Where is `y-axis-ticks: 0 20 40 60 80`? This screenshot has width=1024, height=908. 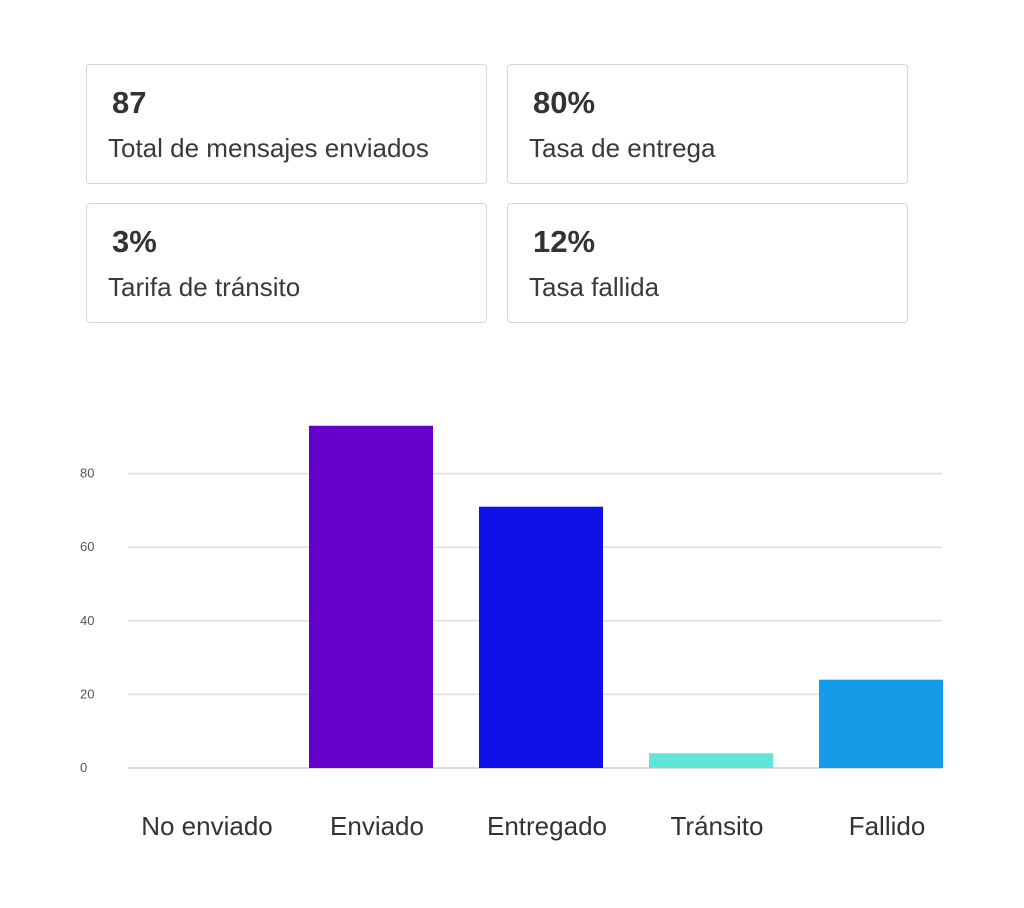 y-axis-ticks: 0 20 40 60 80 is located at coordinates (87, 620).